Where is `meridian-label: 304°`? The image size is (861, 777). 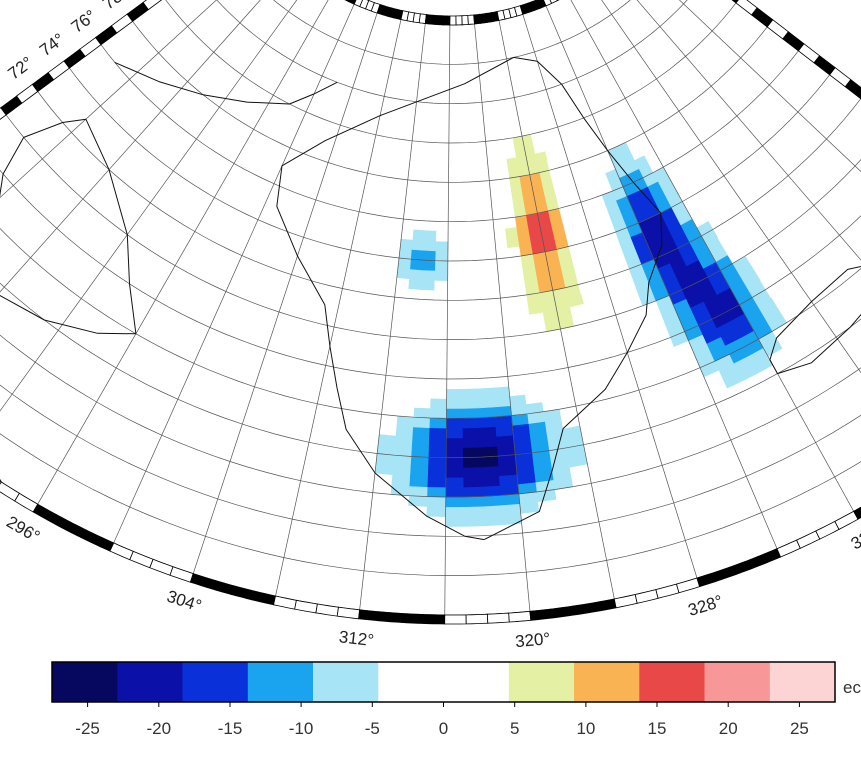 meridian-label: 304° is located at coordinates (184, 601).